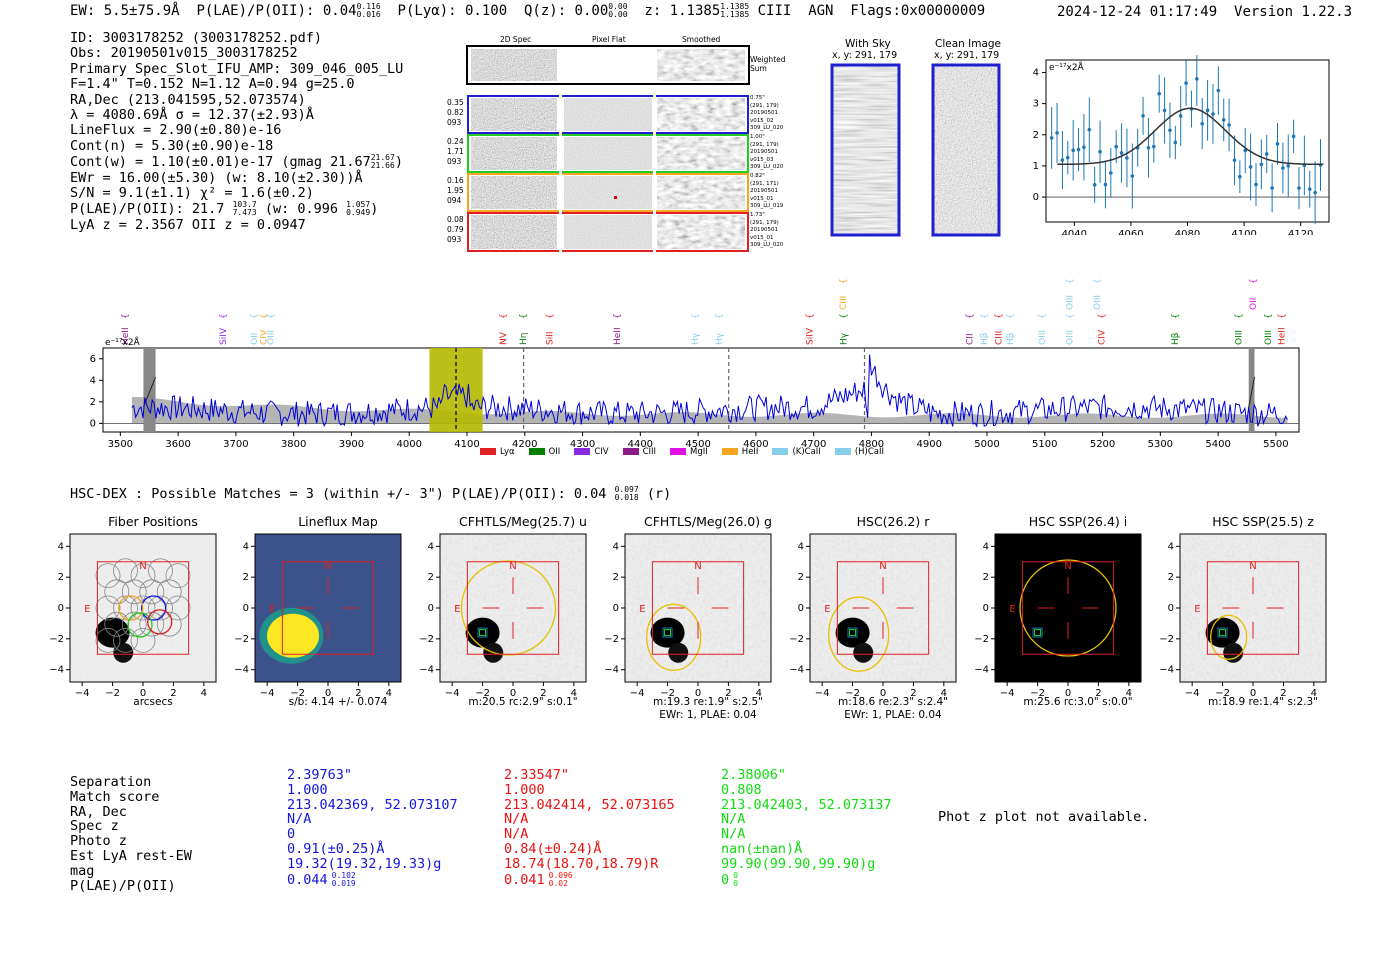 Image resolution: width=1400 pixels, height=953 pixels. What do you see at coordinates (796, 639) in the screenshot?
I see `hsc-ytick-label: −2` at bounding box center [796, 639].